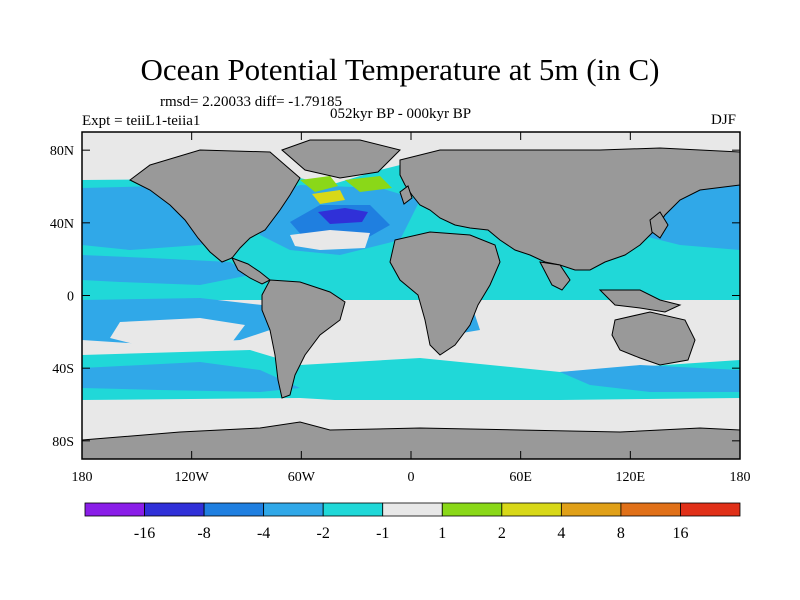 This screenshot has height=600, width=800. Describe the element at coordinates (412, 522) in the screenshot. I see `colorbar: -16 -8 -4 -2 -1 1 2 4 8 16` at that location.